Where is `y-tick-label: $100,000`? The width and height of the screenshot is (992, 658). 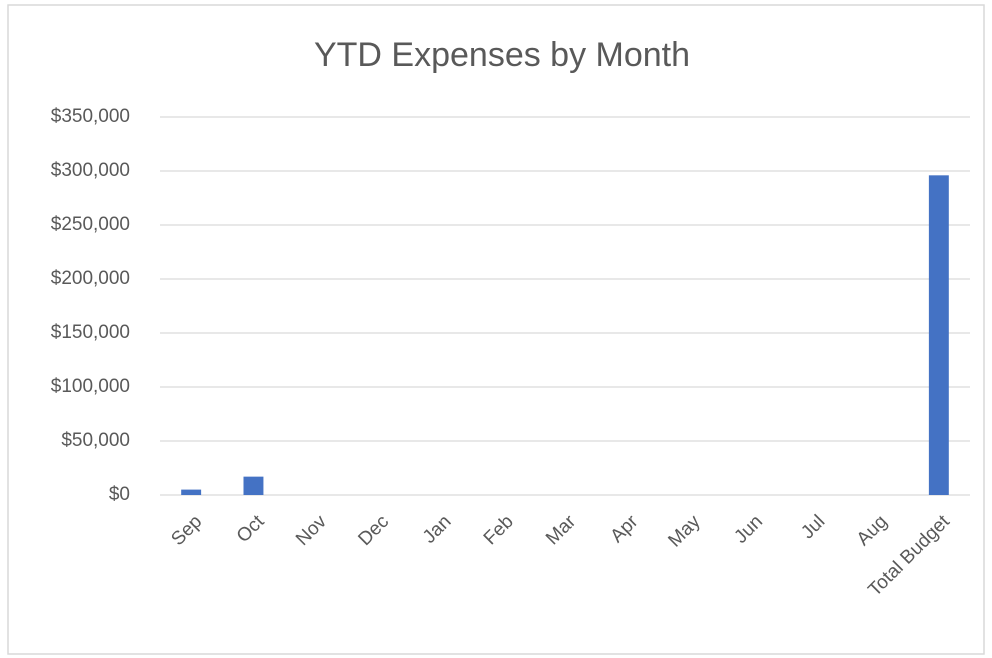
y-tick-label: $100,000 is located at coordinates (90, 386).